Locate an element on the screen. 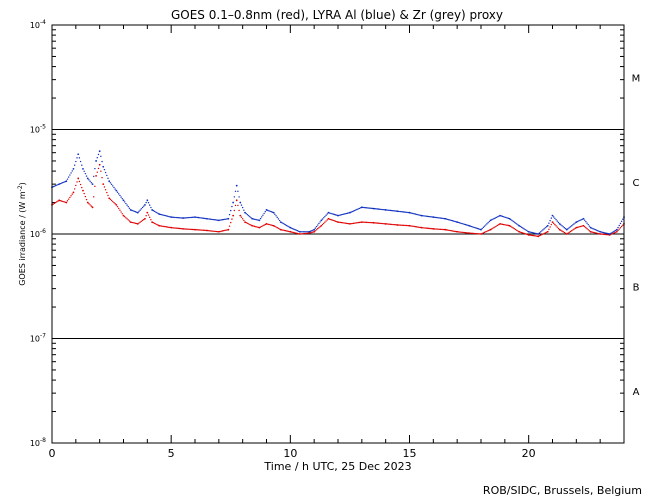 The height and width of the screenshot is (500, 650). y-tick-label-1: 10⁻⁷ is located at coordinates (38, 338).